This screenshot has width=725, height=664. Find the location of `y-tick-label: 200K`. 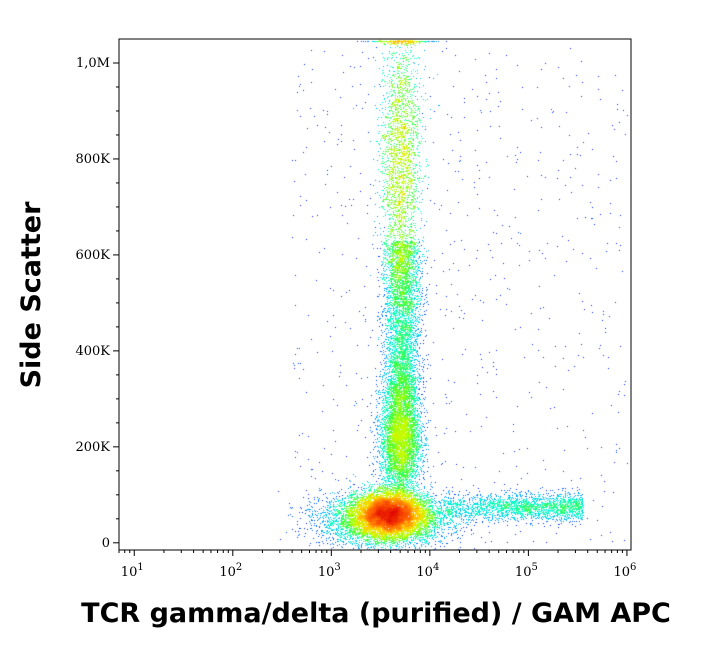

y-tick-label: 200K is located at coordinates (92, 447).